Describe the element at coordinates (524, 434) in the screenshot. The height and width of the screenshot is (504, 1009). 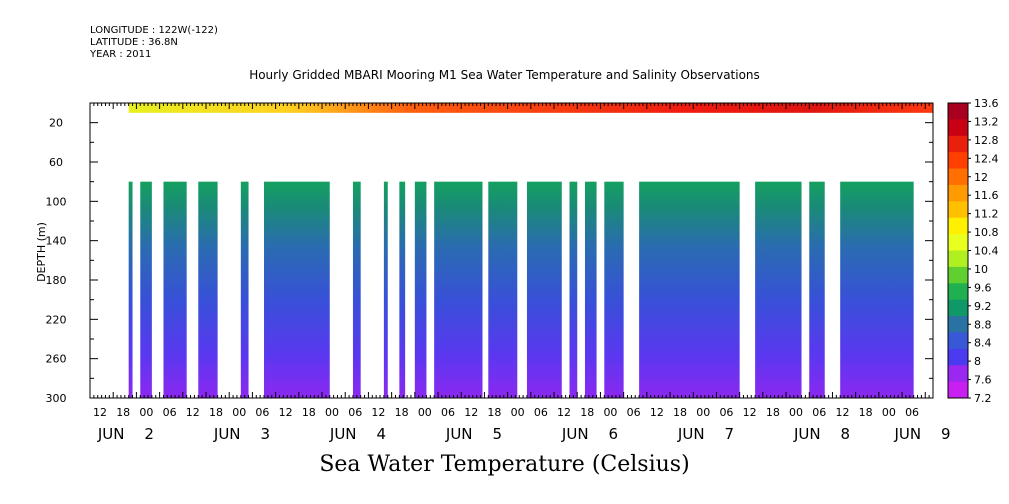
I see `x-day-labels: JUN 2 JUN 3 JUN 4 JUN 5 JUN 6 JUN 7 JUN 8 JUN 9` at that location.